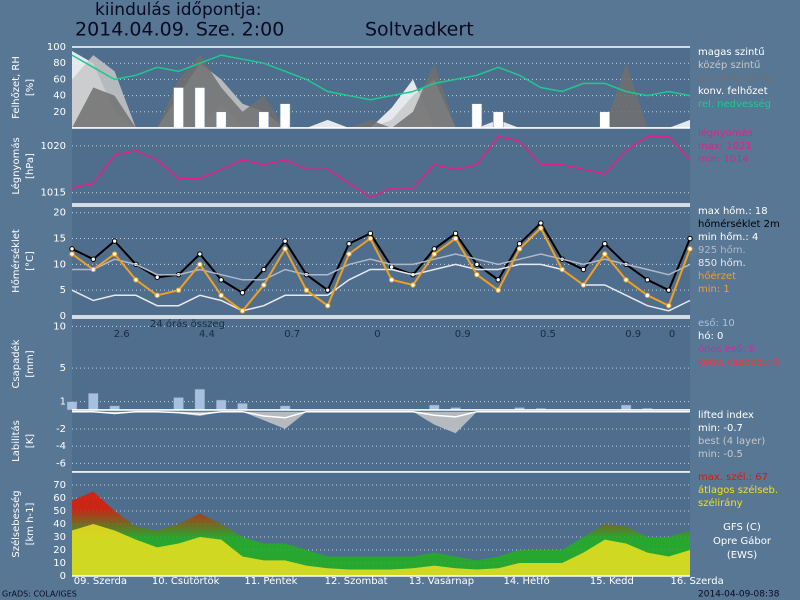 This screenshot has width=800, height=600. What do you see at coordinates (731, 441) in the screenshot?
I see `legend-entry: best (4 layer)` at bounding box center [731, 441].